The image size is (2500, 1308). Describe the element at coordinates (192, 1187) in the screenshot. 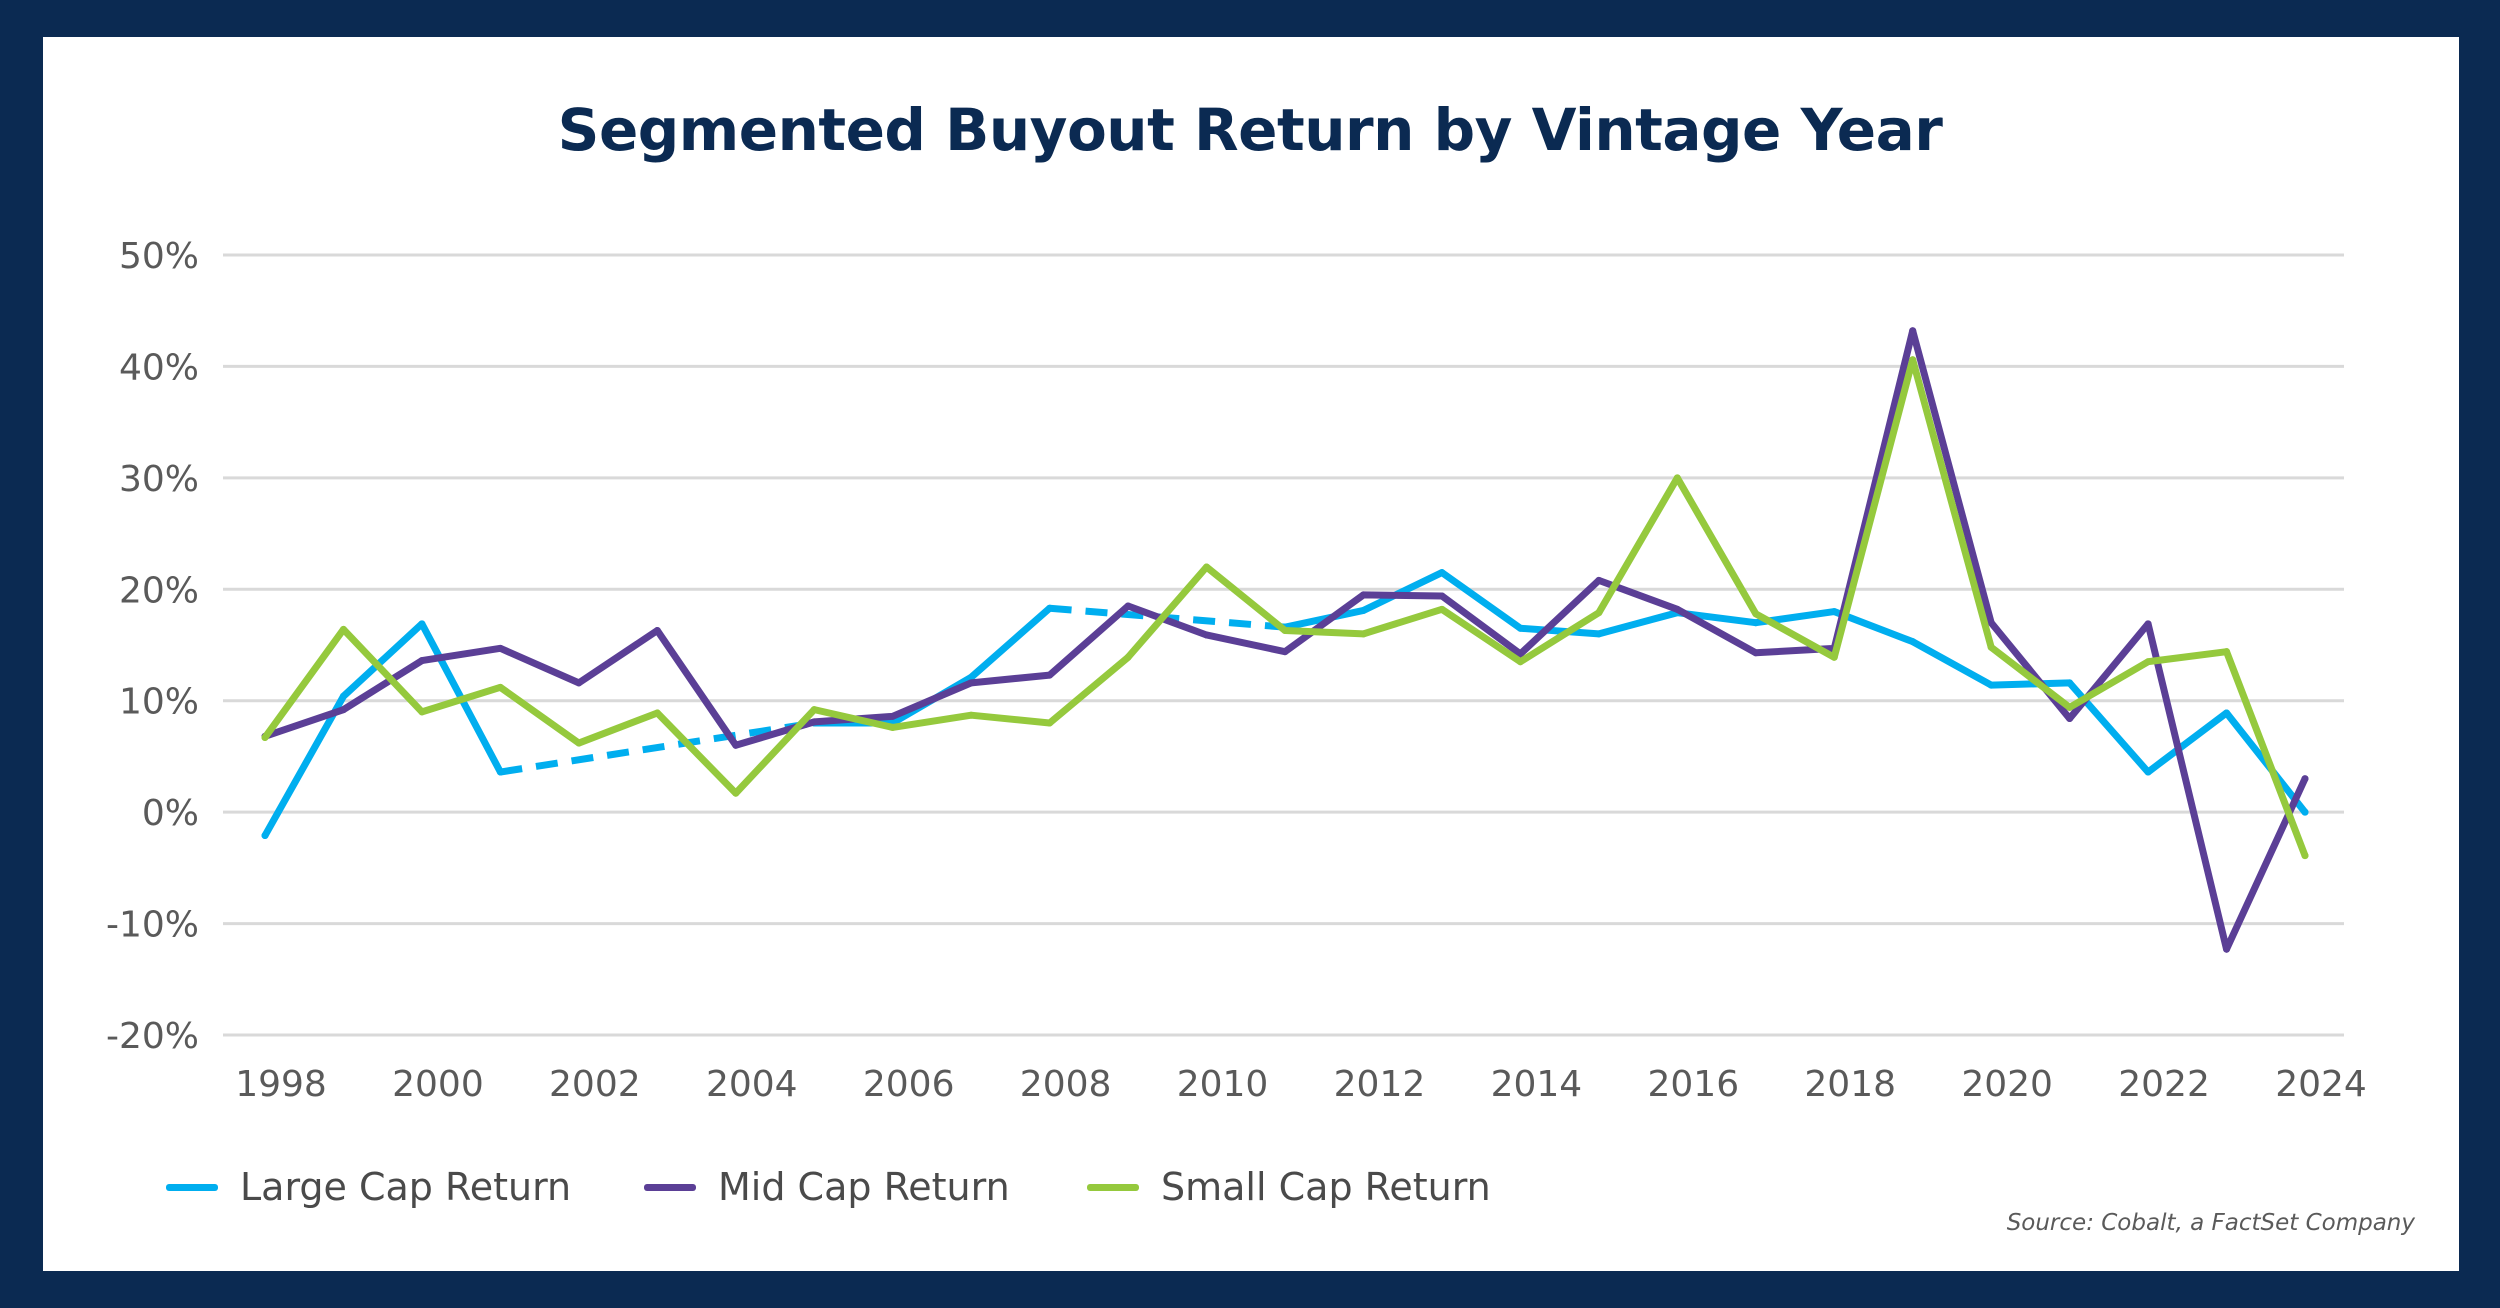

I see `legend-swatch-large-cap` at that location.